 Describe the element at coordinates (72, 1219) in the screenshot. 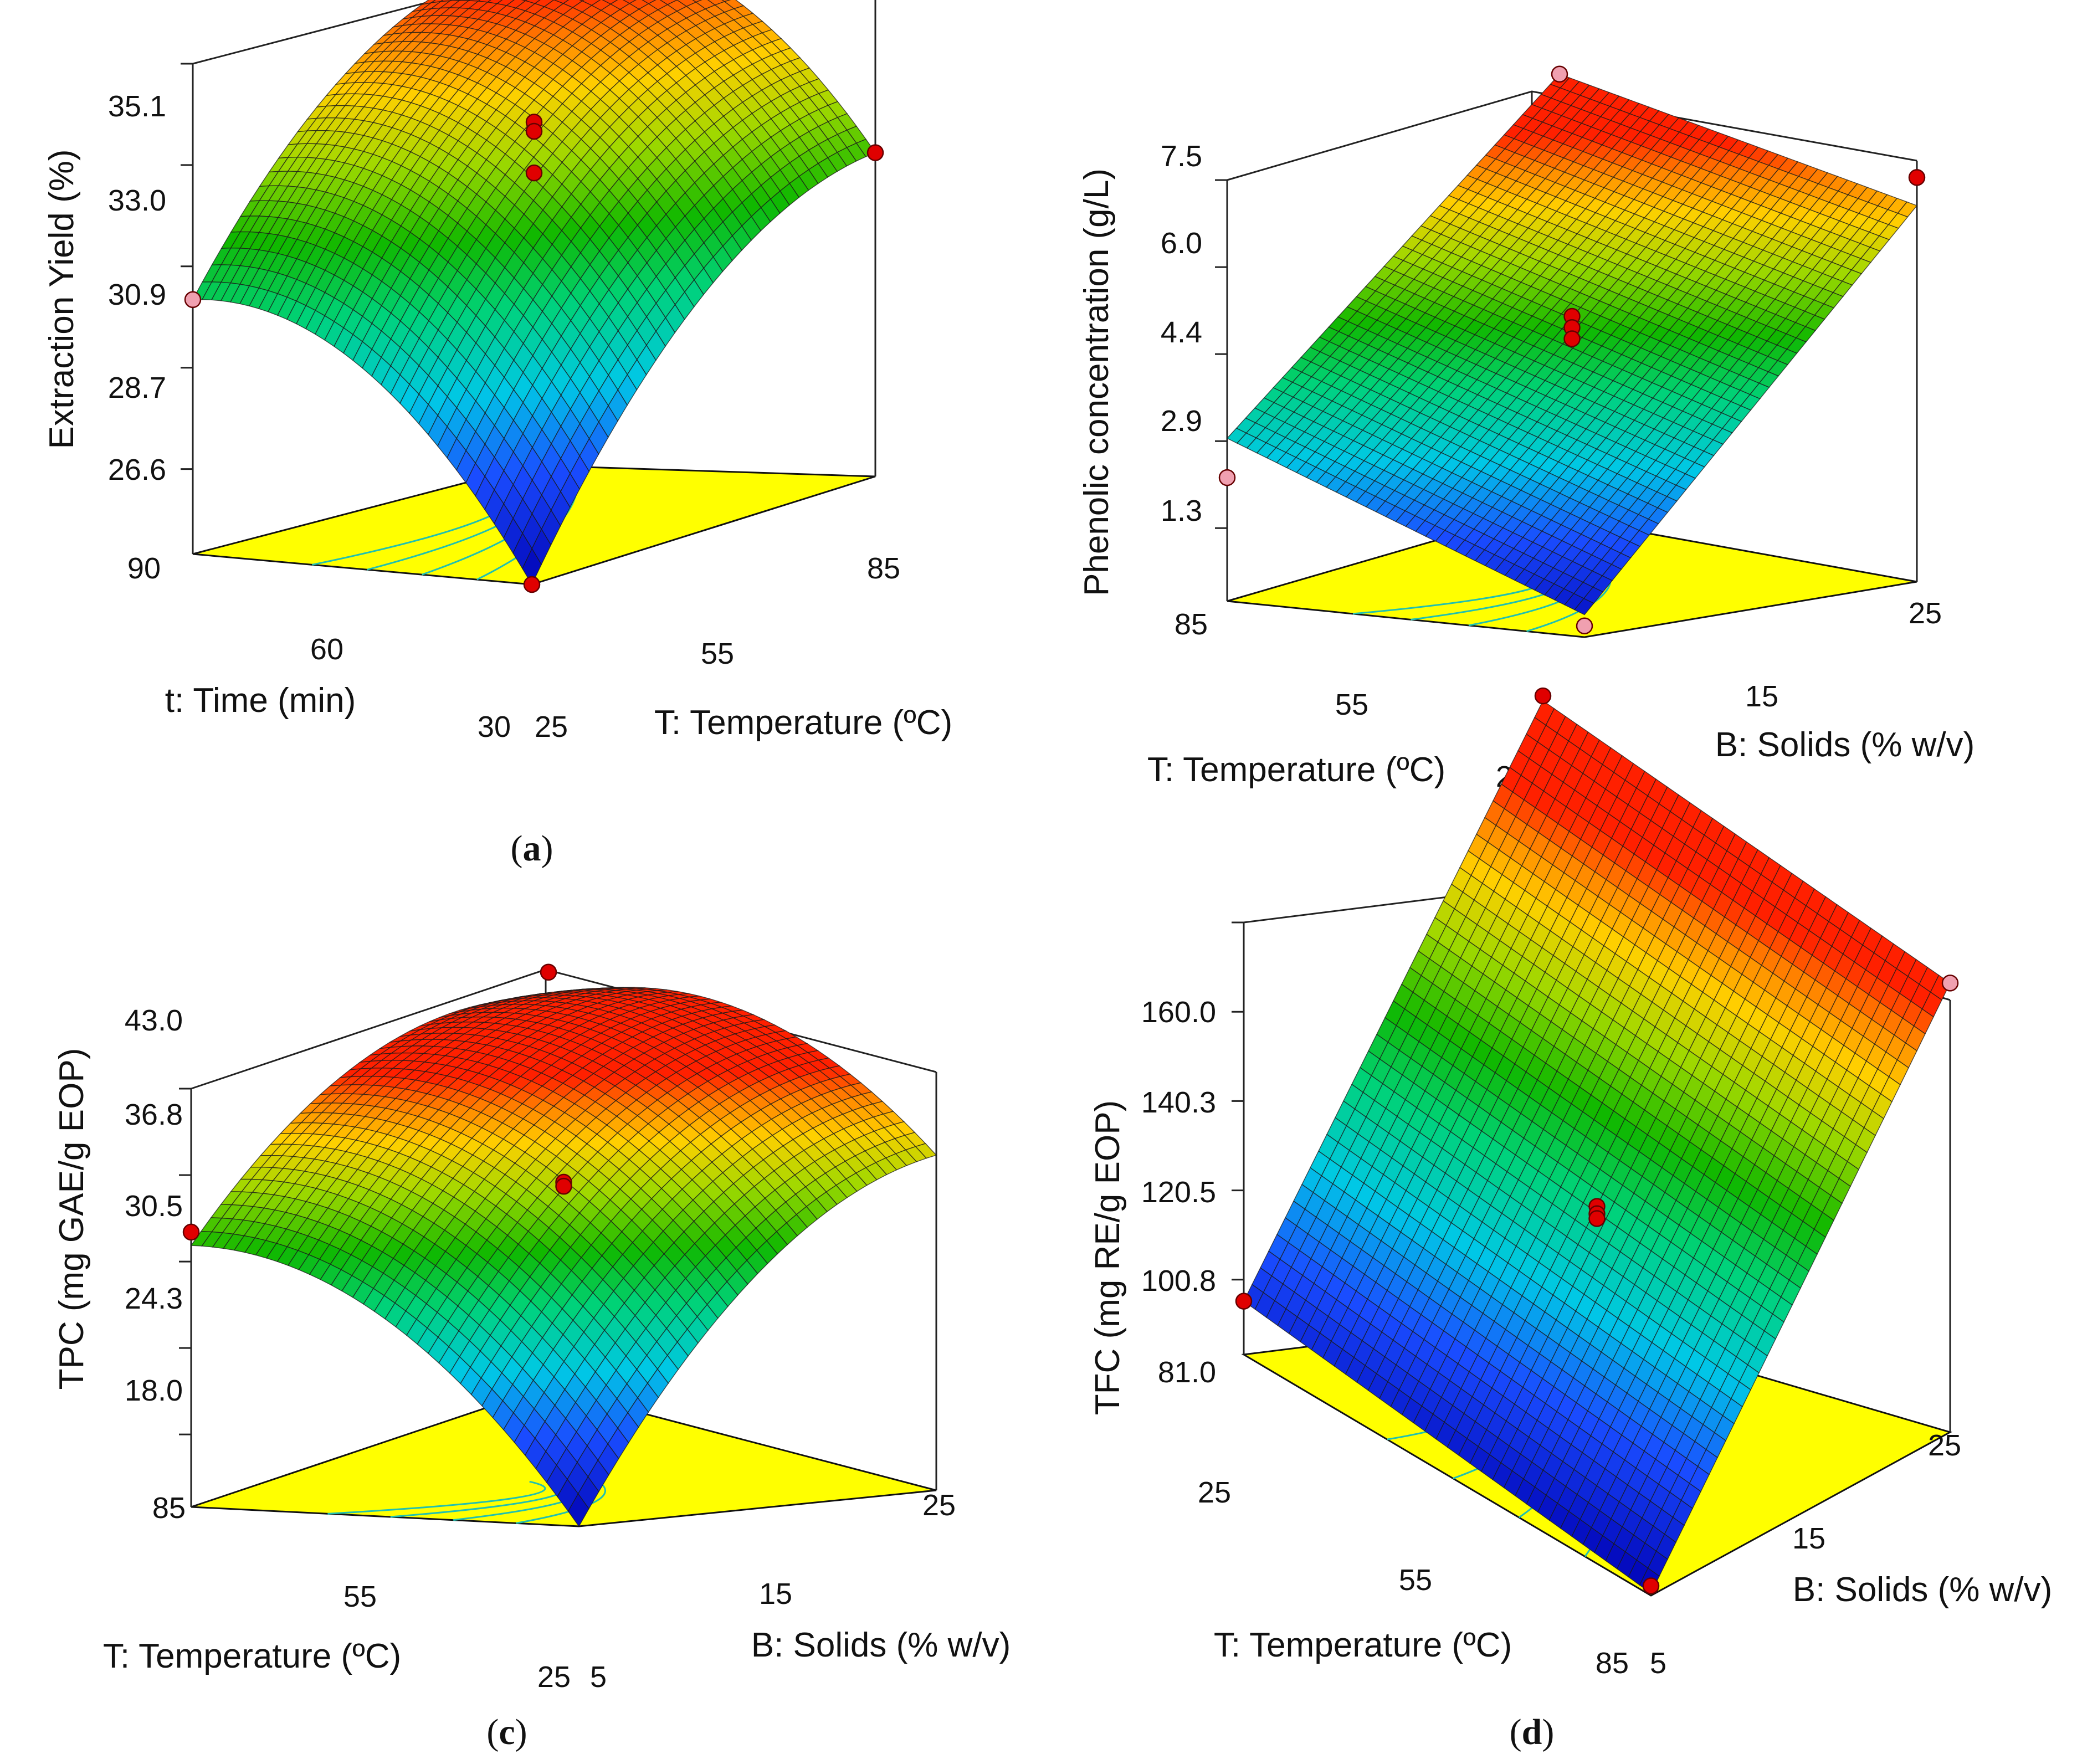

I see `panel-c-z-axis-label: TPC (mg GAE/g EOP)` at that location.